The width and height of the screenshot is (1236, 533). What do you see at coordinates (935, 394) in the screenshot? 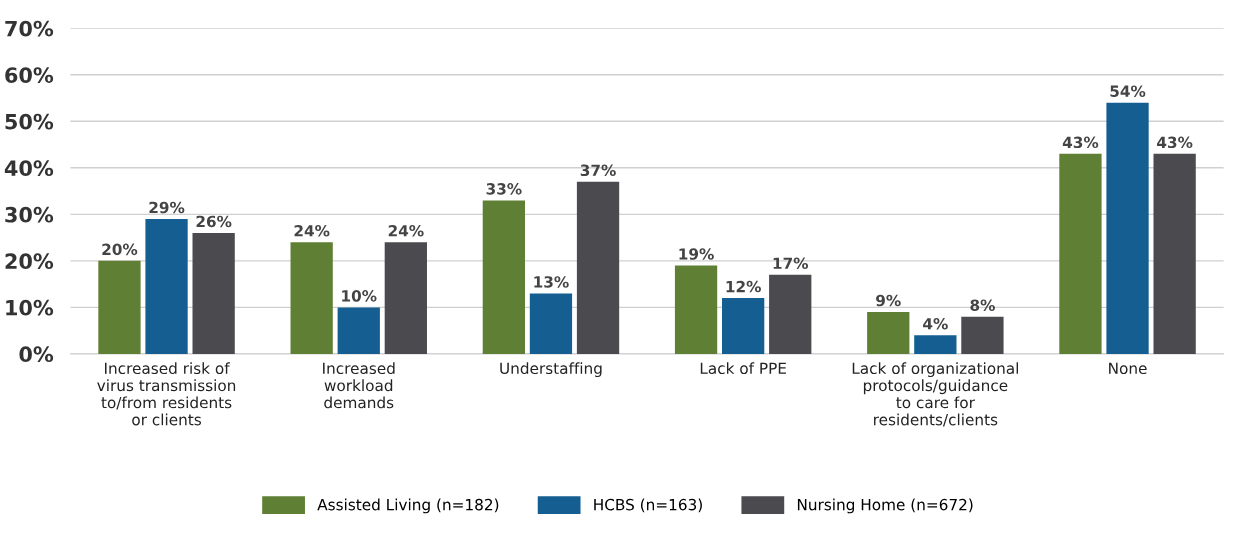
I see `x-tick-label: Lack of organizational protocols/guidance to care for residents/clients` at bounding box center [935, 394].